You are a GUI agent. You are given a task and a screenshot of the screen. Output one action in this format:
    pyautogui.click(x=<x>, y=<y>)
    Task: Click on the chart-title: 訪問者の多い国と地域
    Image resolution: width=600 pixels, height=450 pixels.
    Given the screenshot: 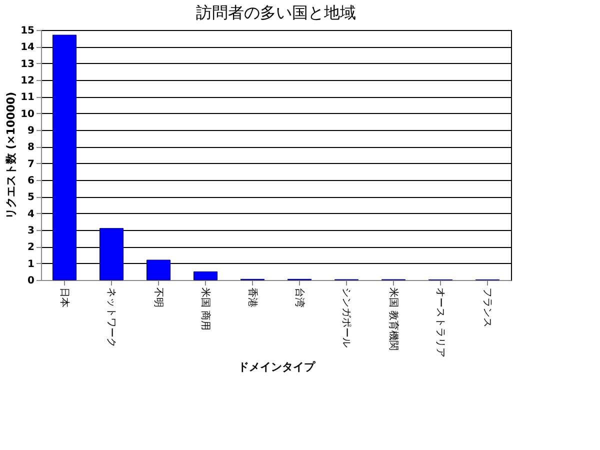 What is the action you would take?
    pyautogui.click(x=276, y=12)
    